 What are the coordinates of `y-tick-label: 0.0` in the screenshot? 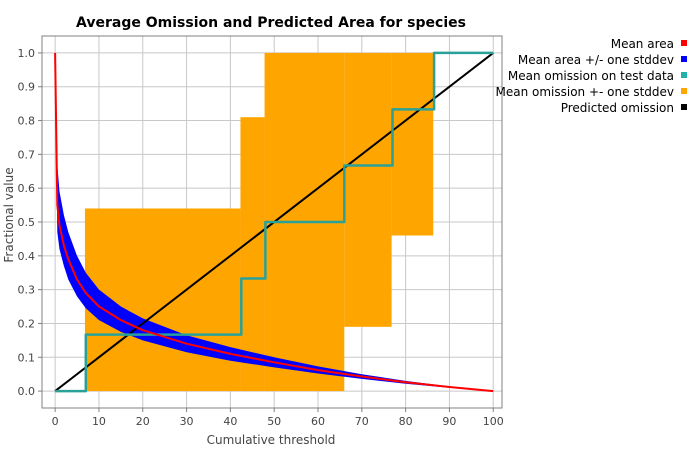 It's located at (27, 391).